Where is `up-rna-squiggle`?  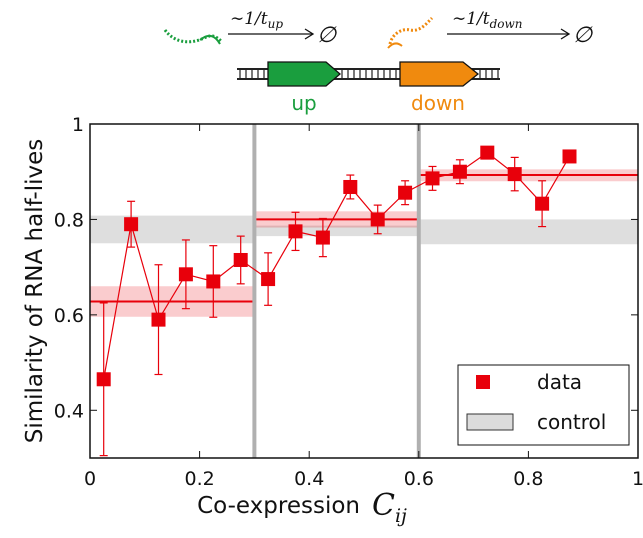 up-rna-squiggle is located at coordinates (193, 36).